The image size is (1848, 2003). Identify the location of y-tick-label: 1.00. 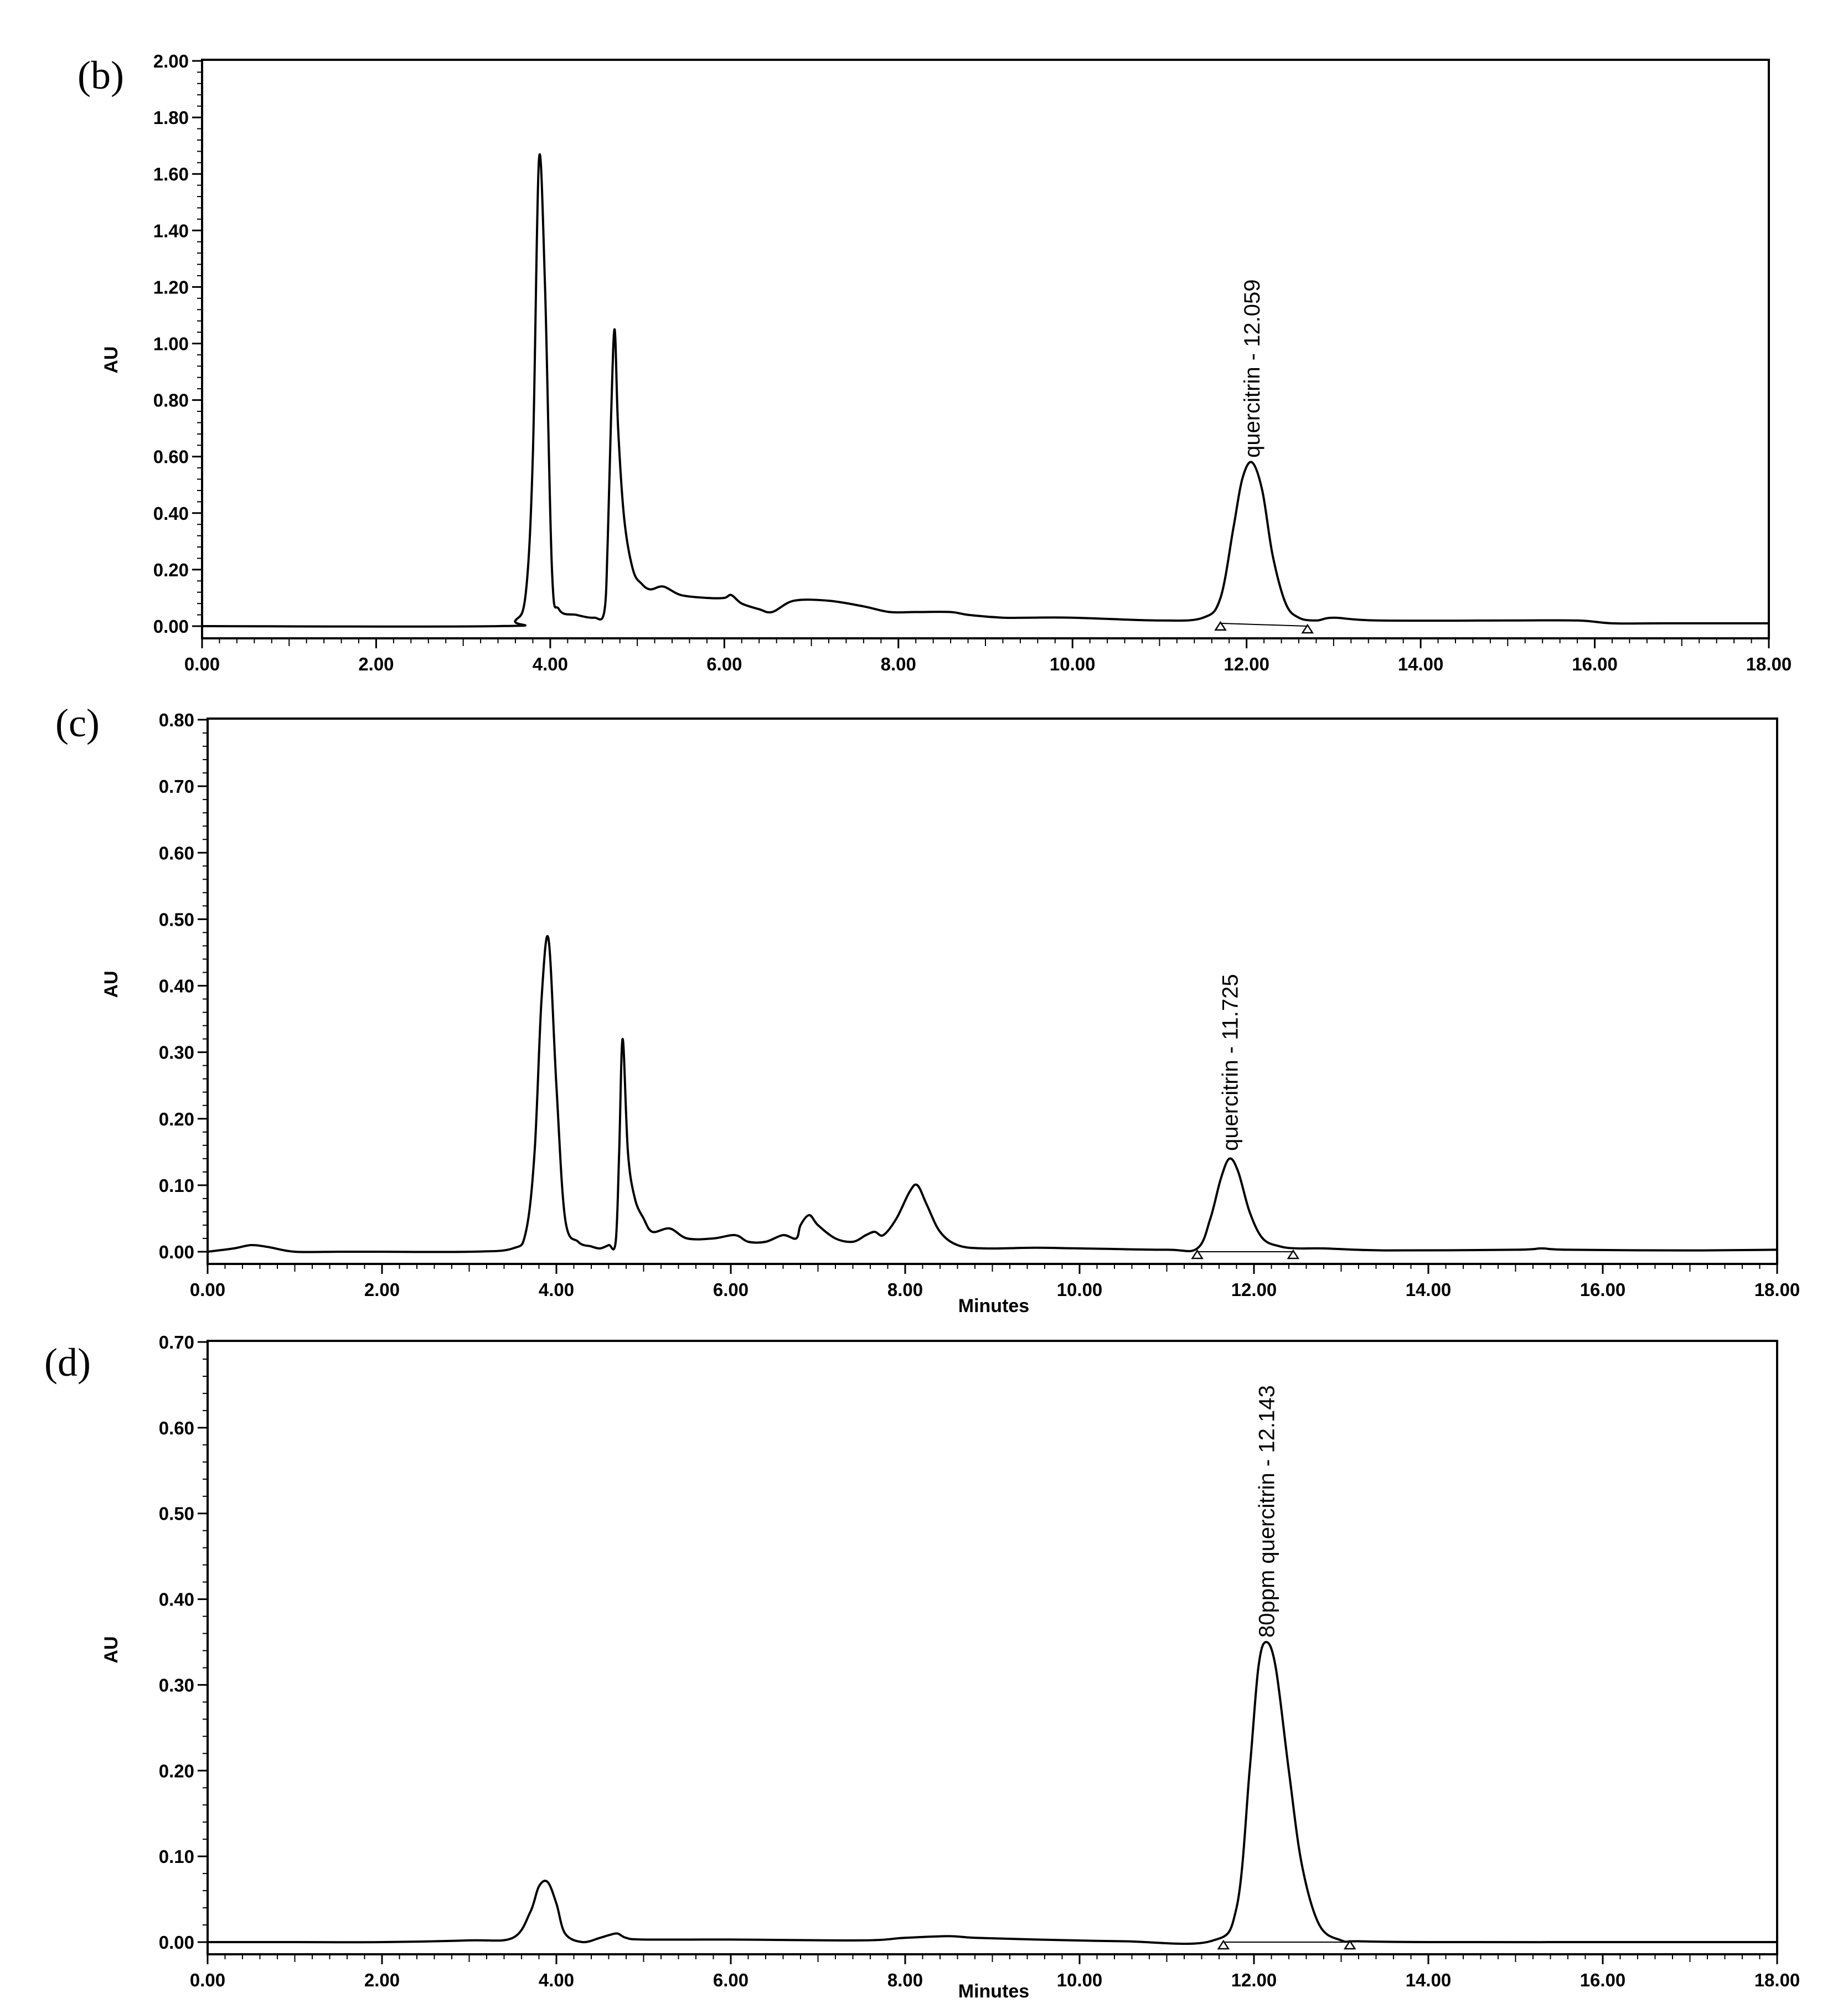
(171, 344).